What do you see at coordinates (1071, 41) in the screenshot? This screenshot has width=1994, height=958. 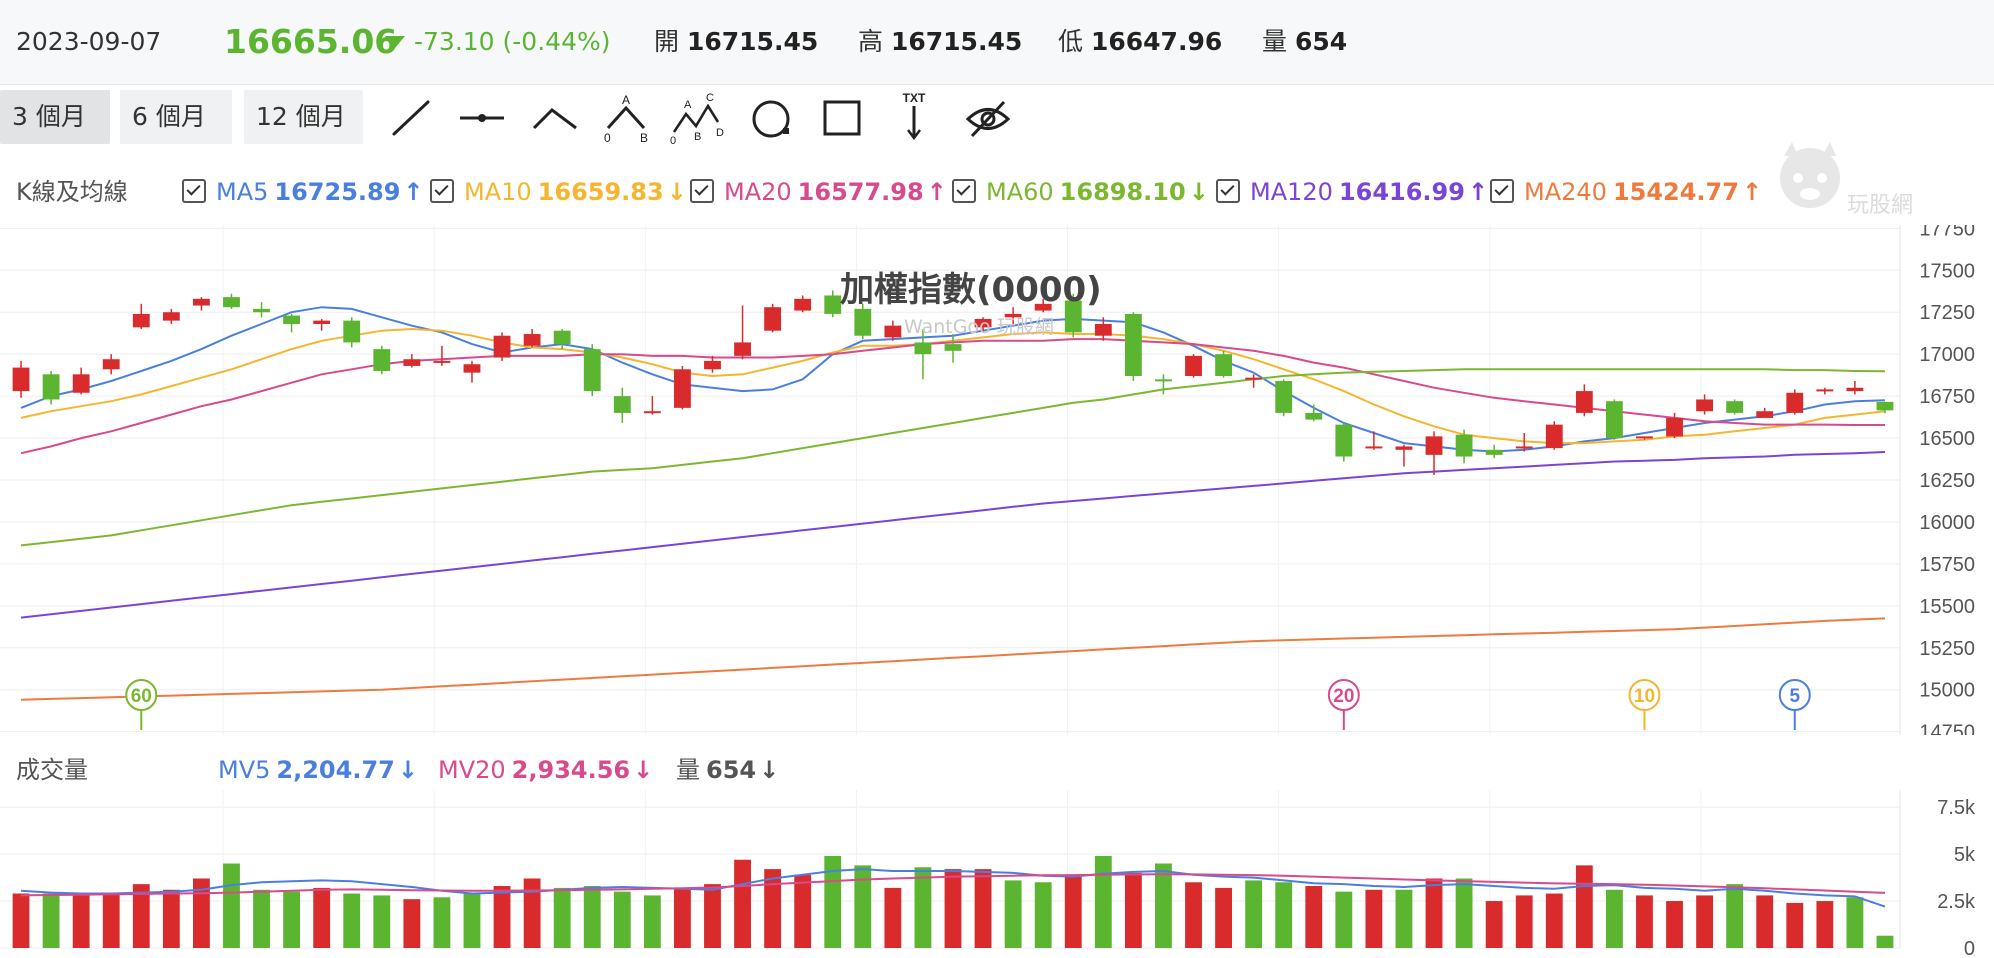 I see `low-label: 低` at bounding box center [1071, 41].